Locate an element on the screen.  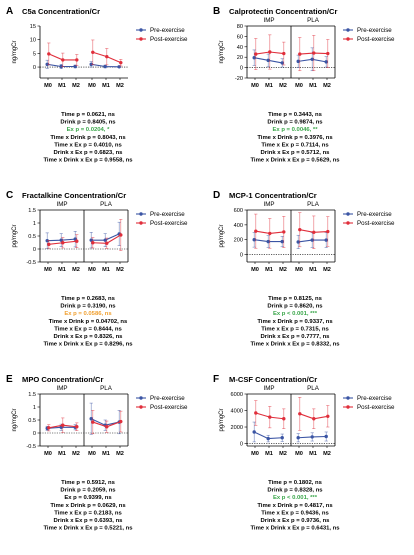
stat-line: Drink p = 0.8620, ns is located at coordinates (295, 307).